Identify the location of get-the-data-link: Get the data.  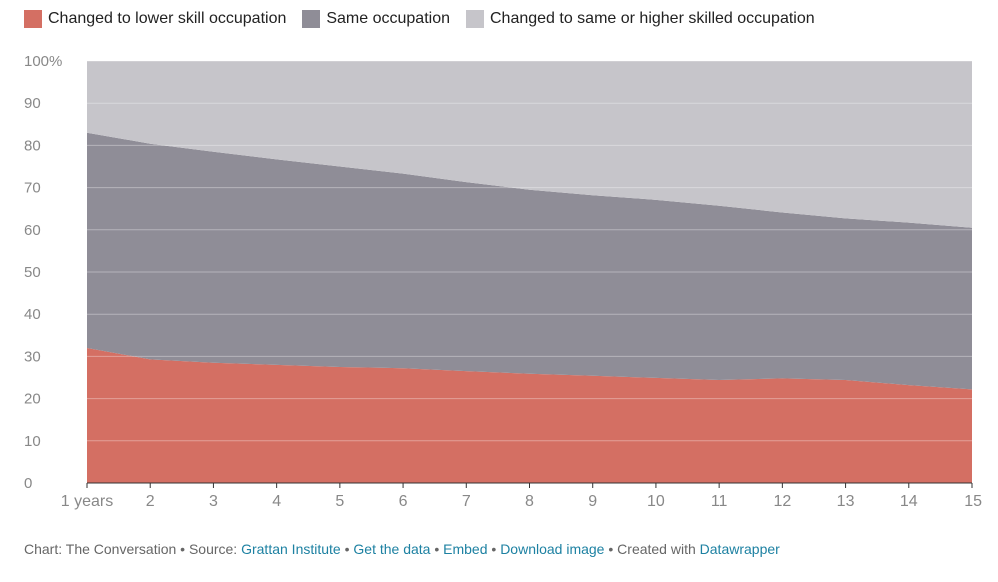
(392, 549).